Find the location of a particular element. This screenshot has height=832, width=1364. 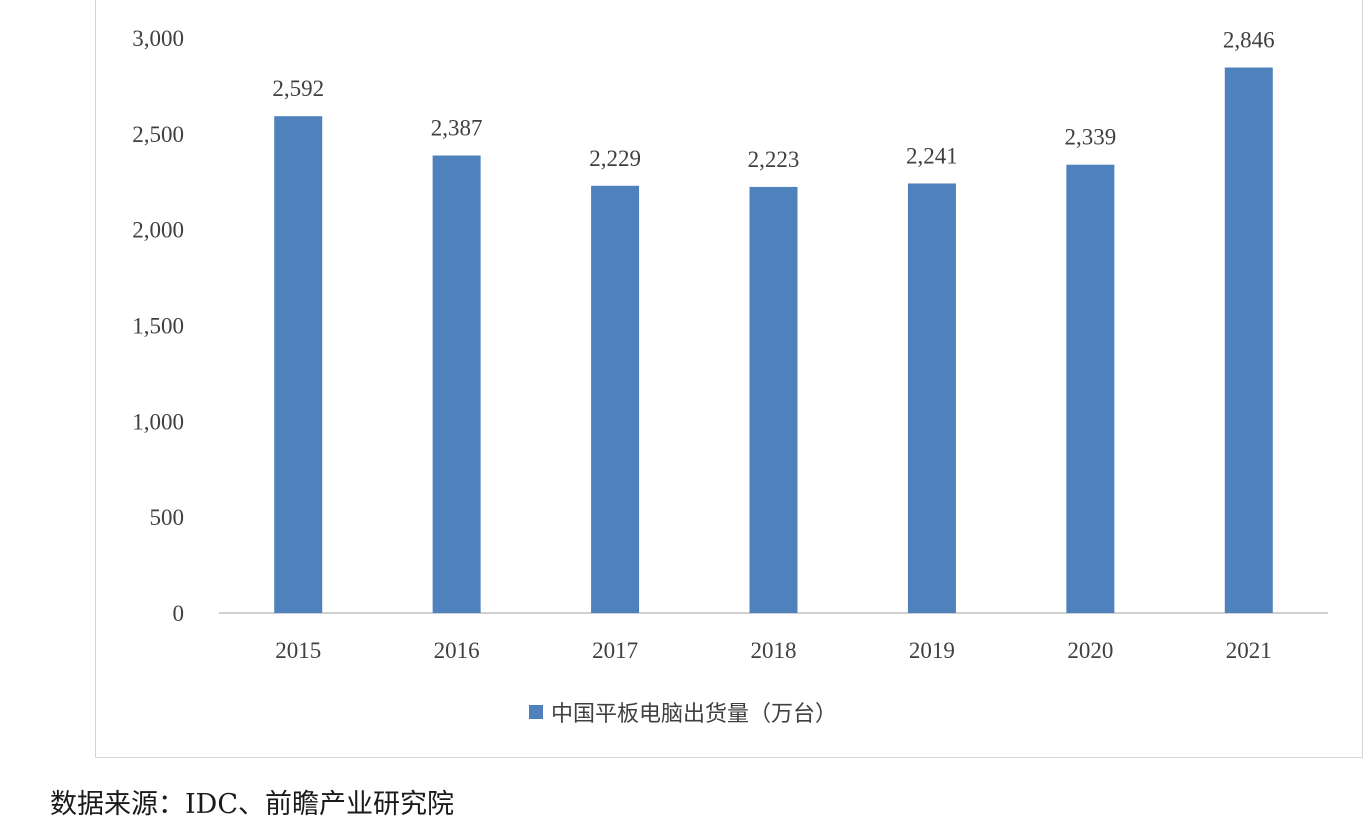

x-tick-label: 2015 is located at coordinates (298, 650).